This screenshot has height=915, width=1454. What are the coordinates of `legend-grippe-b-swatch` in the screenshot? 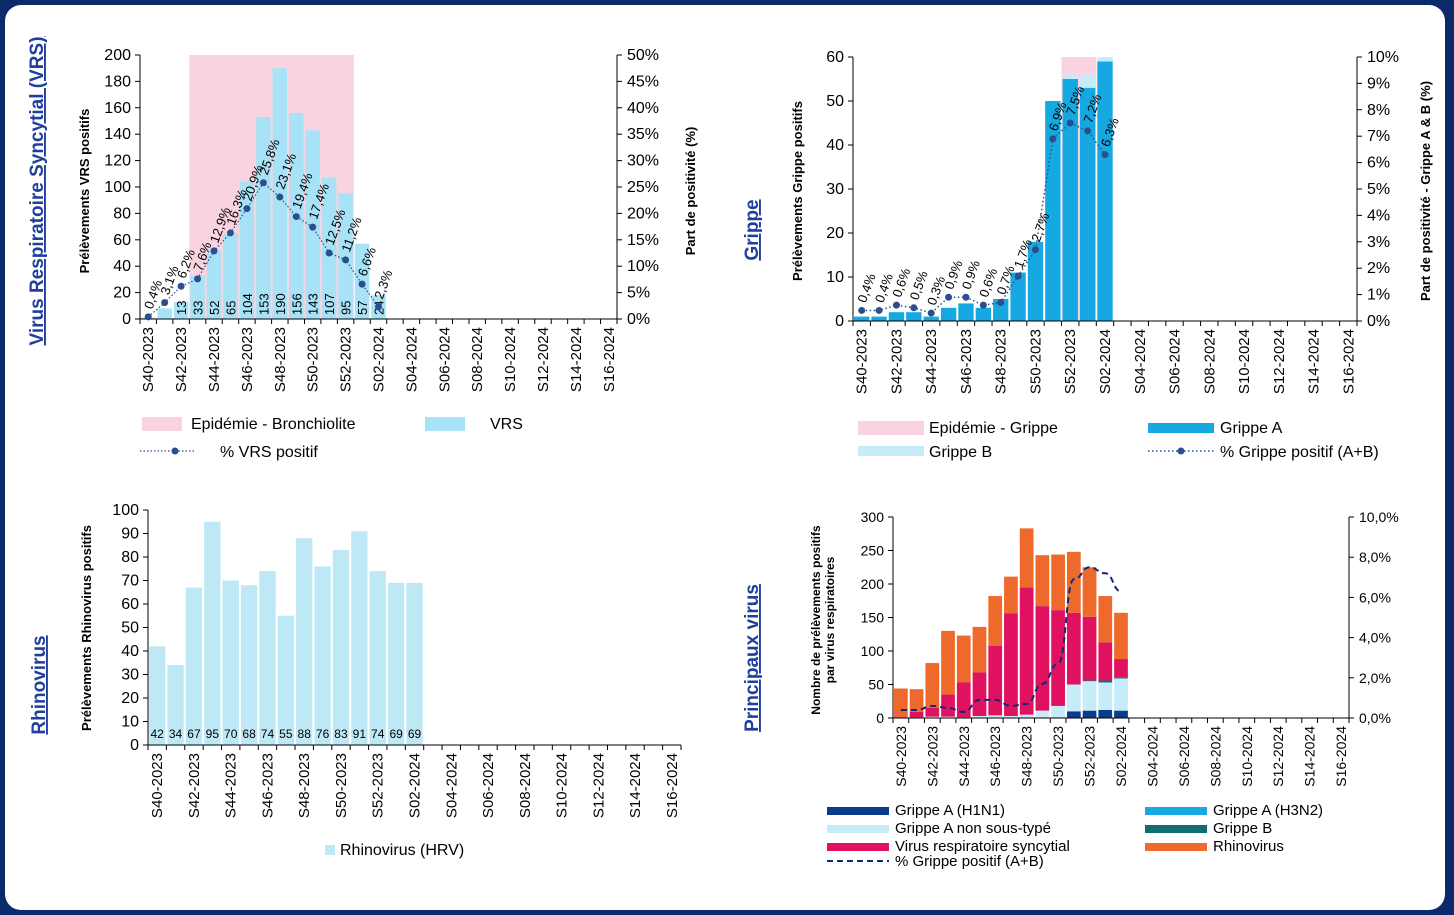 It's located at (891, 451).